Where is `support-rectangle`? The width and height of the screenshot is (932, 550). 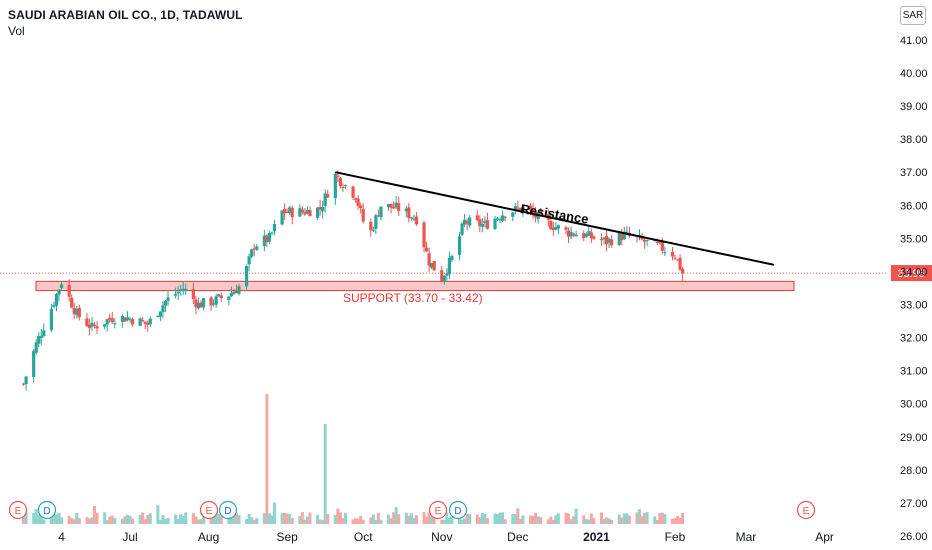
support-rectangle is located at coordinates (415, 285).